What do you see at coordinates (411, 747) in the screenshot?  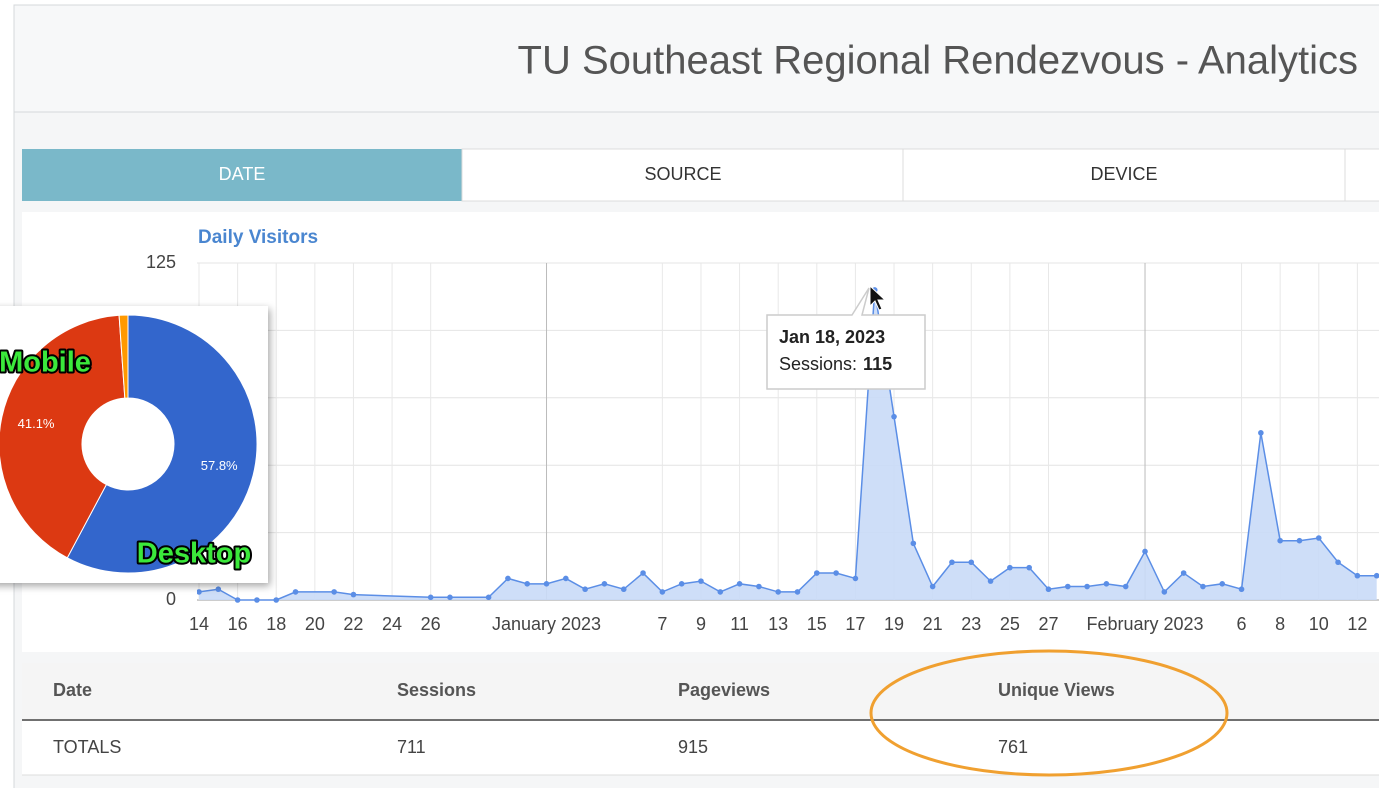 I see `cell: 711` at bounding box center [411, 747].